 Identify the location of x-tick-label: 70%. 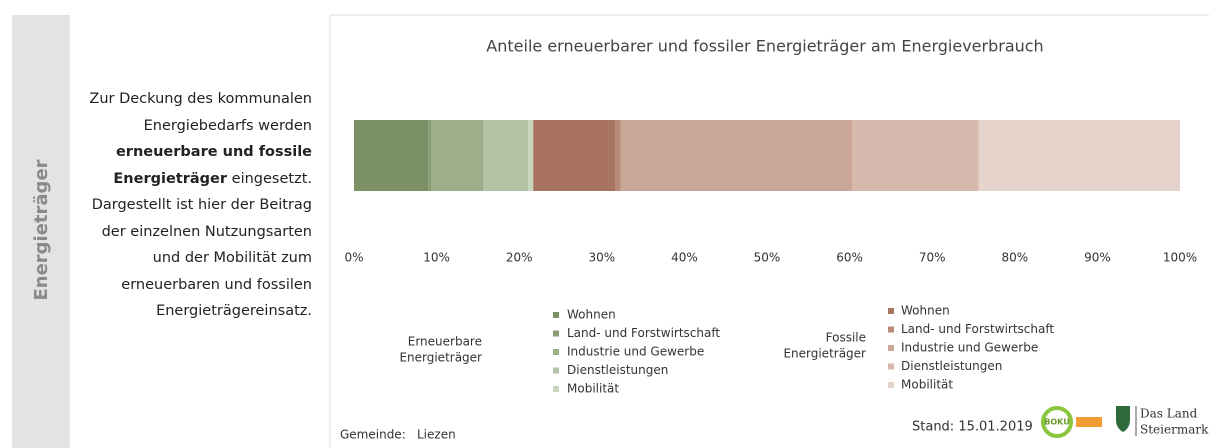
(932, 258).